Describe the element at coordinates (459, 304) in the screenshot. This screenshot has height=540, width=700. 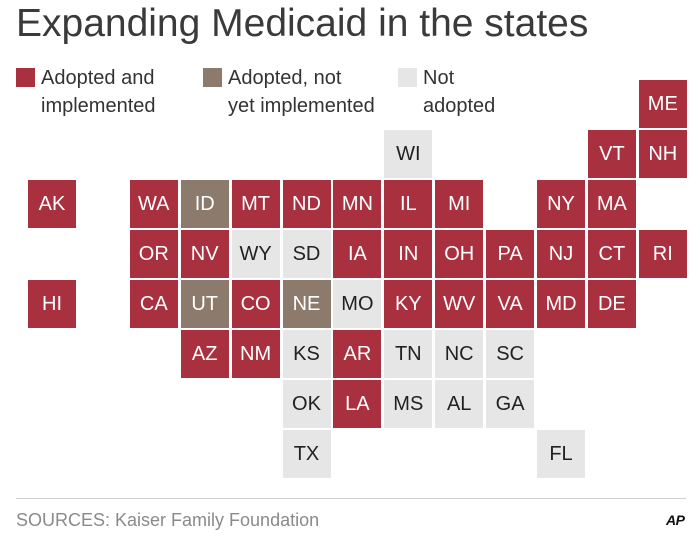
I see `state-tile-wv: WV` at that location.